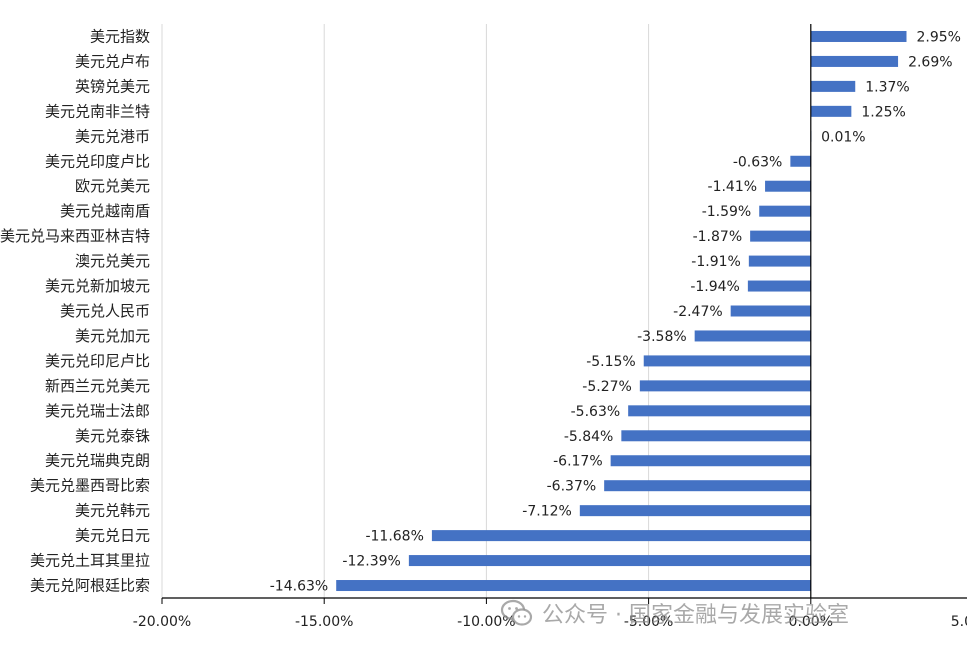 Image resolution: width=967 pixels, height=657 pixels. I want to click on data-label: -7.12%, so click(547, 512).